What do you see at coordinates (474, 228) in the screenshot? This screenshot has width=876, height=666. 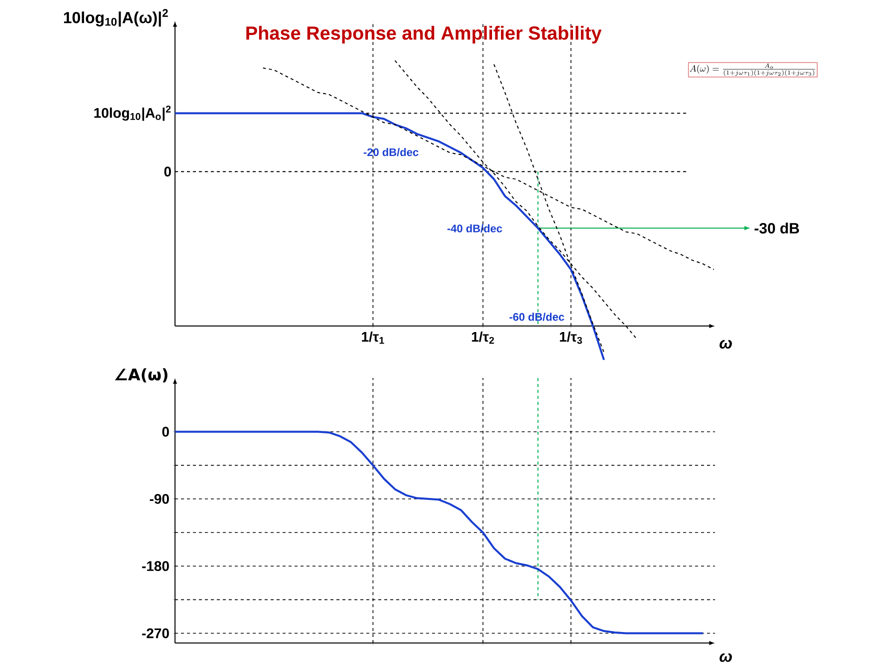 I see `annotation: -40 dB/dec` at bounding box center [474, 228].